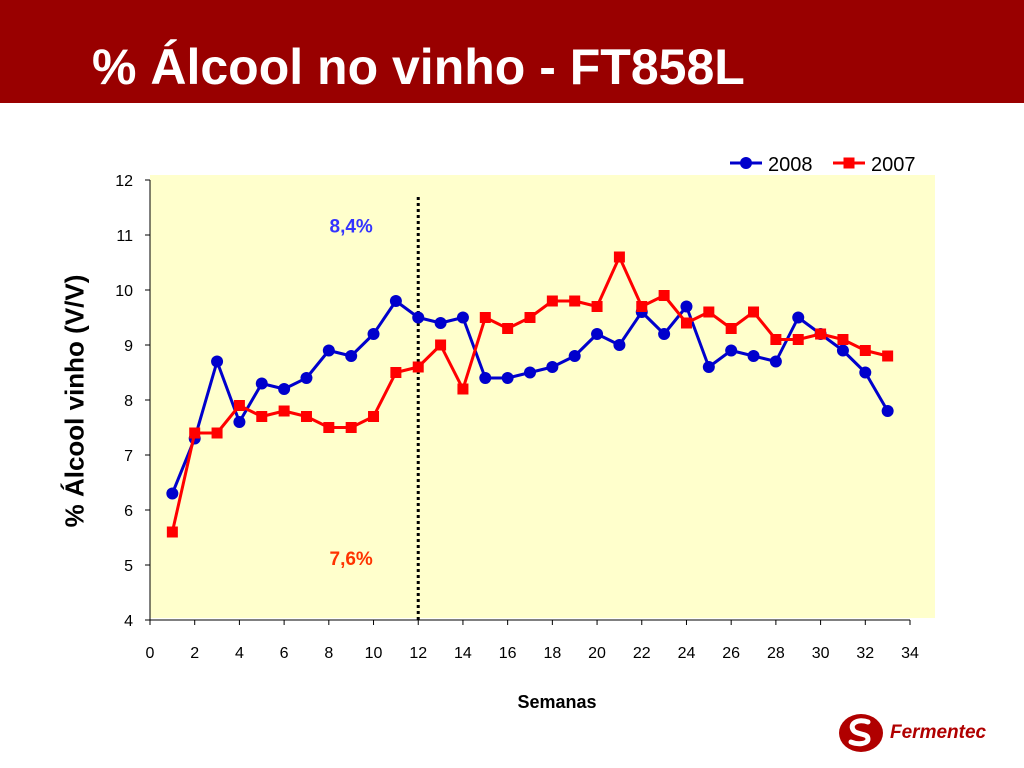  Describe the element at coordinates (374, 653) in the screenshot. I see `x-tick-label: 10` at that location.